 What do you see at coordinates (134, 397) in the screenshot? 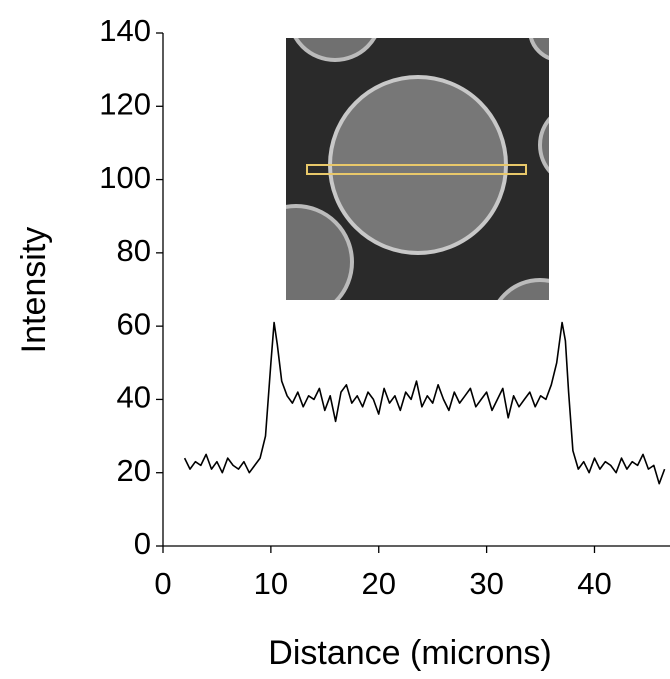
I see `y-tick-label: 40` at bounding box center [134, 397].